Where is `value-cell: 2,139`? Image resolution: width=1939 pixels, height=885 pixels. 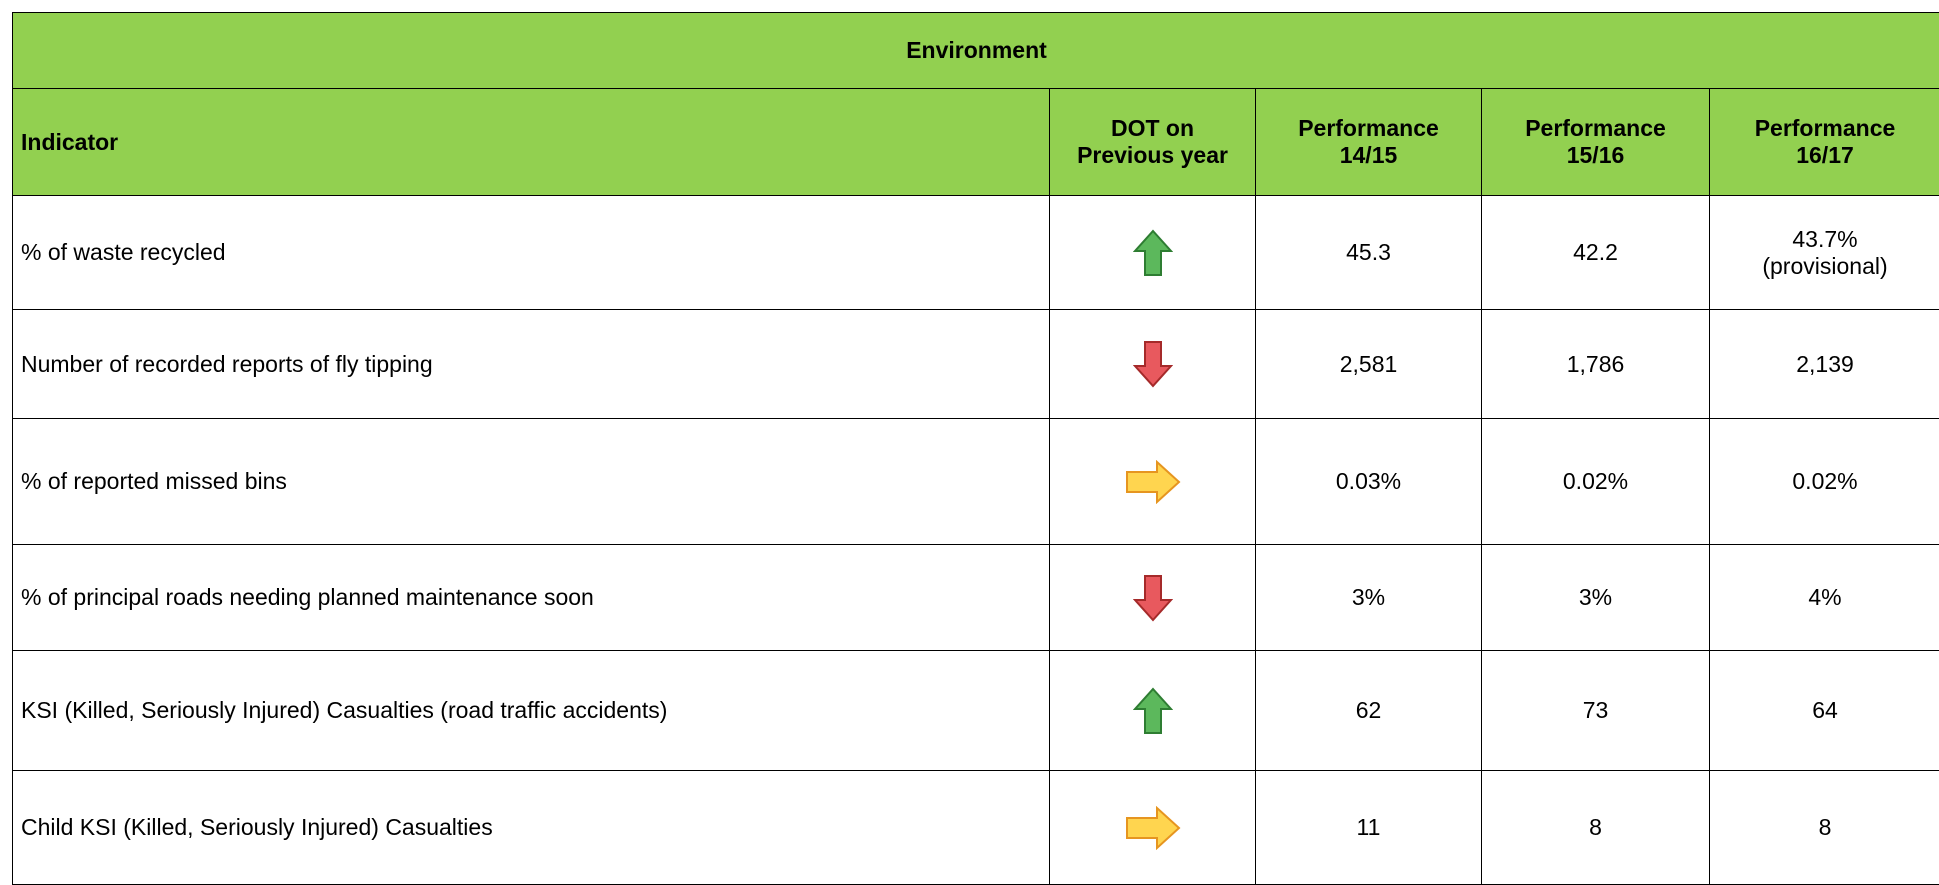 value-cell: 2,139 is located at coordinates (1824, 364).